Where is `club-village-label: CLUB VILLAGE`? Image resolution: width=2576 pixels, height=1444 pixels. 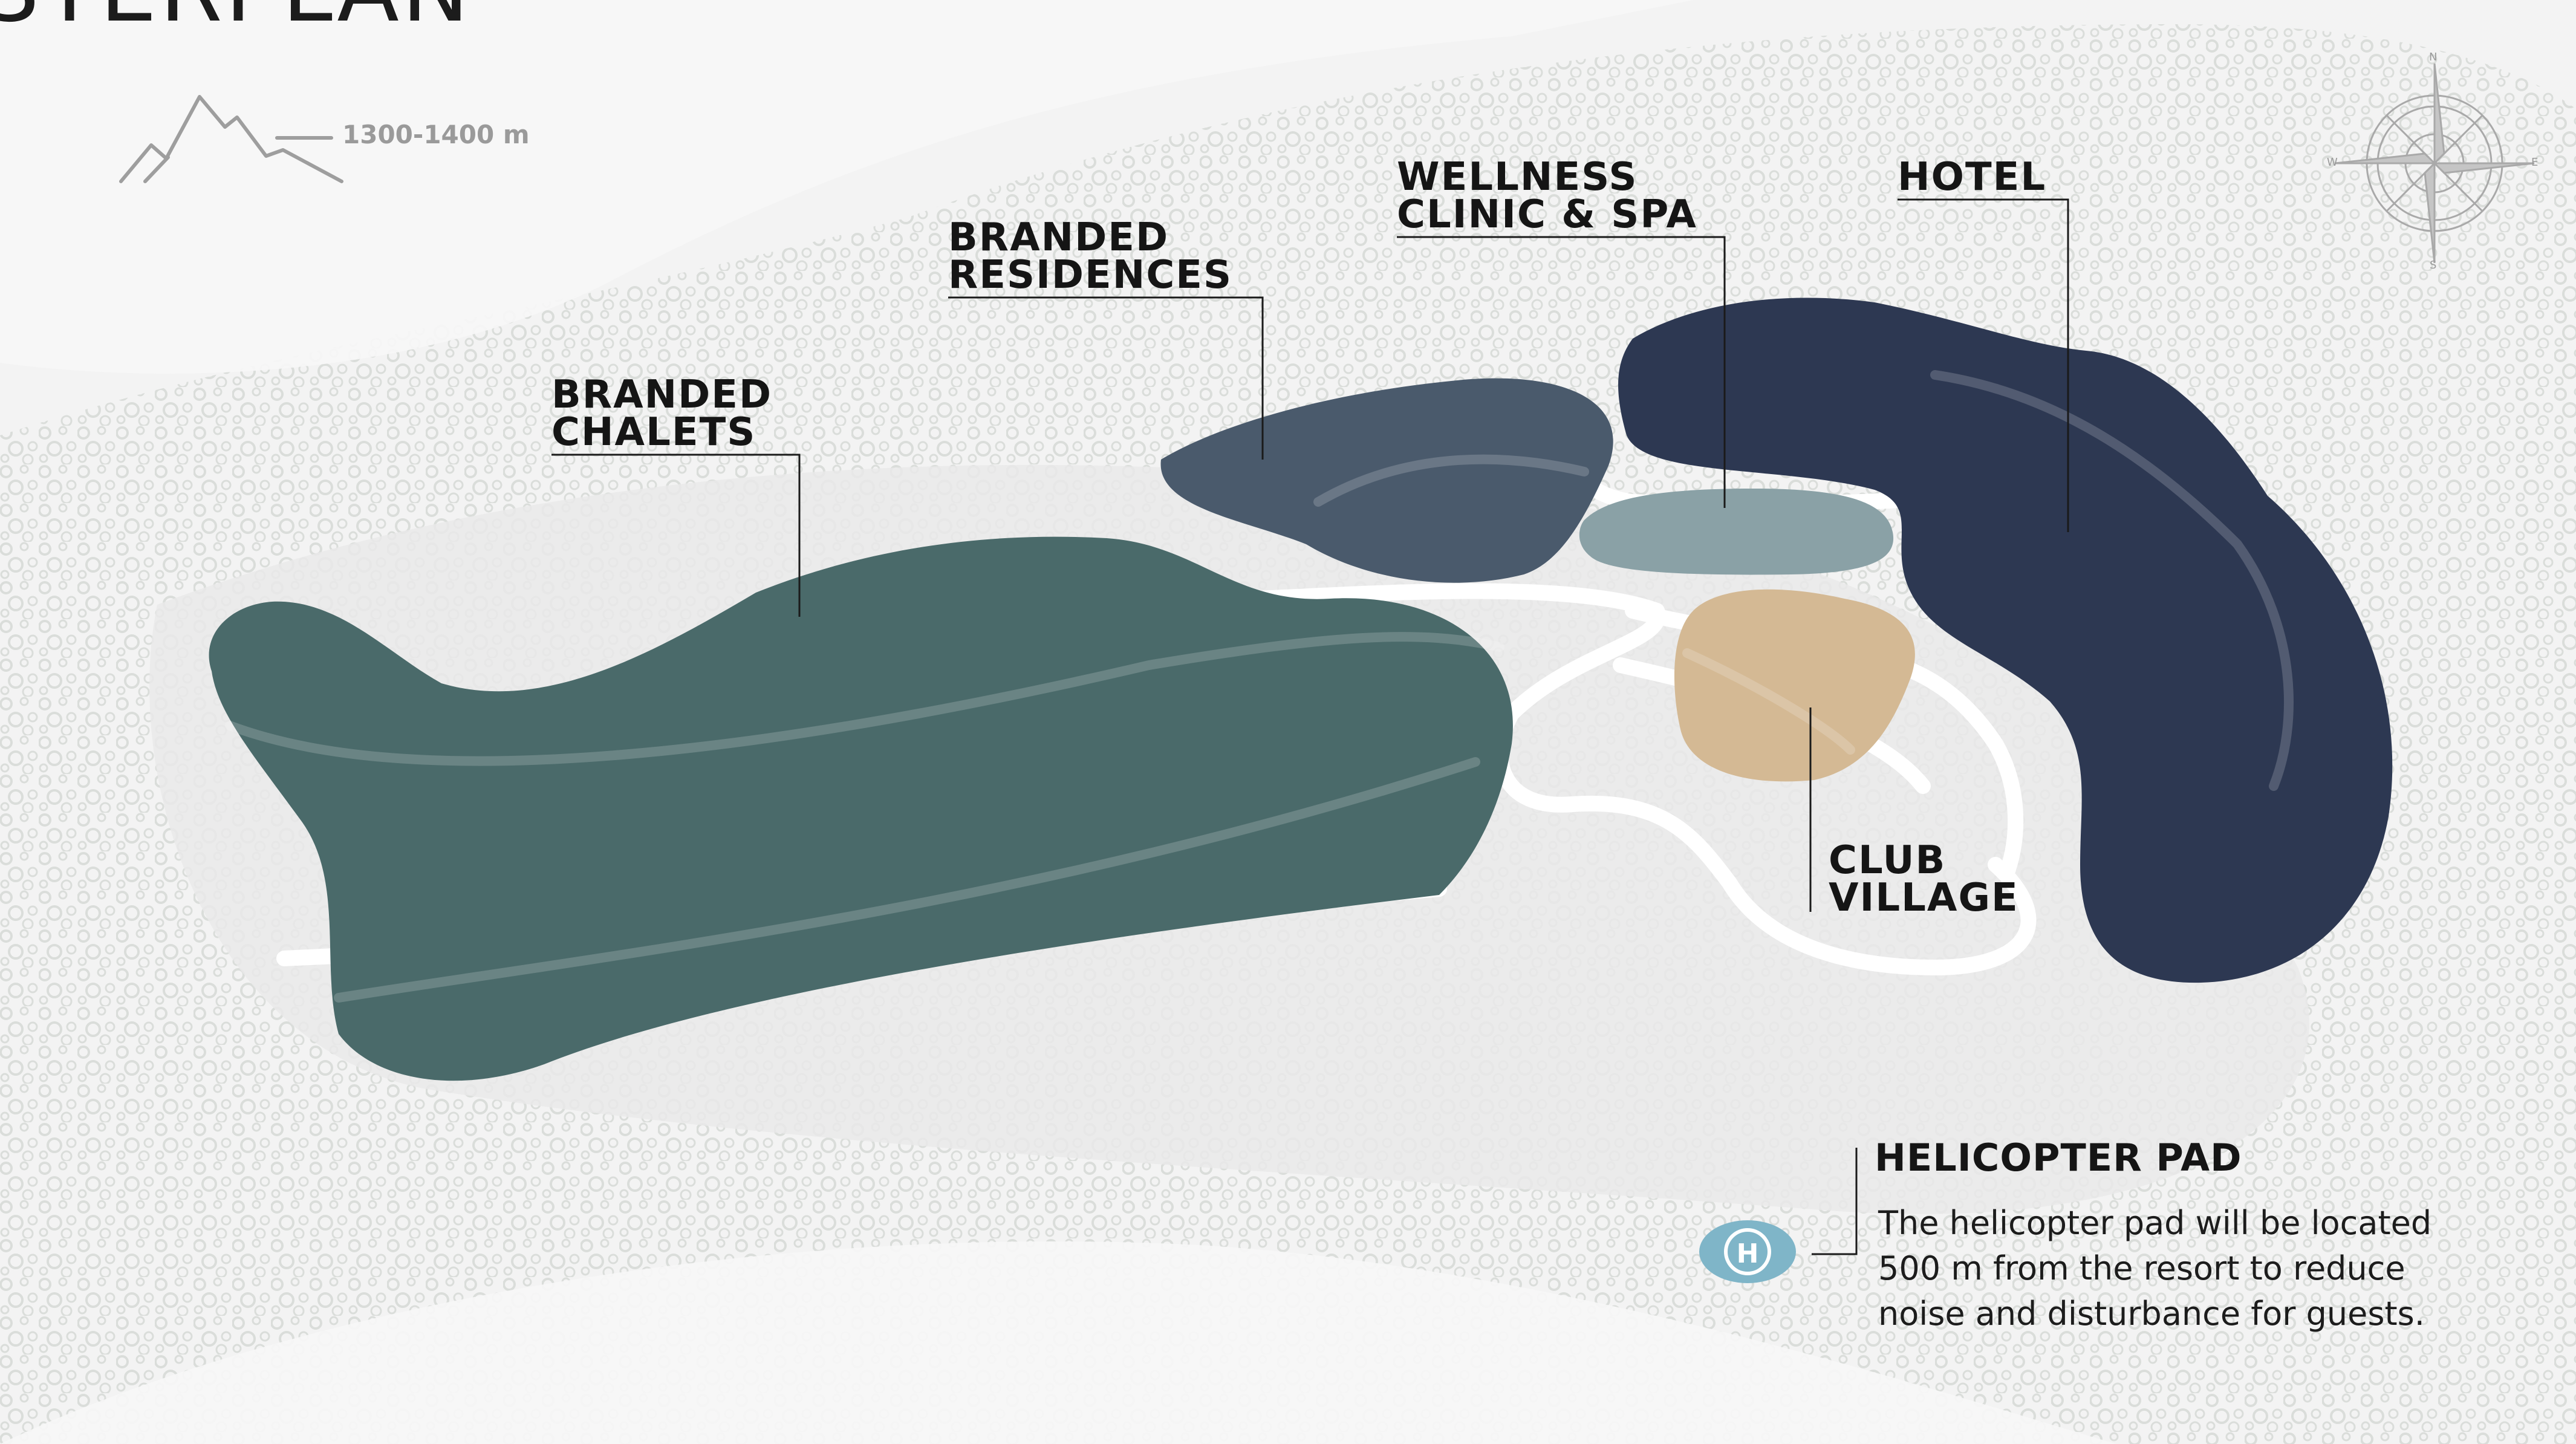 club-village-label: CLUB VILLAGE is located at coordinates (1924, 879).